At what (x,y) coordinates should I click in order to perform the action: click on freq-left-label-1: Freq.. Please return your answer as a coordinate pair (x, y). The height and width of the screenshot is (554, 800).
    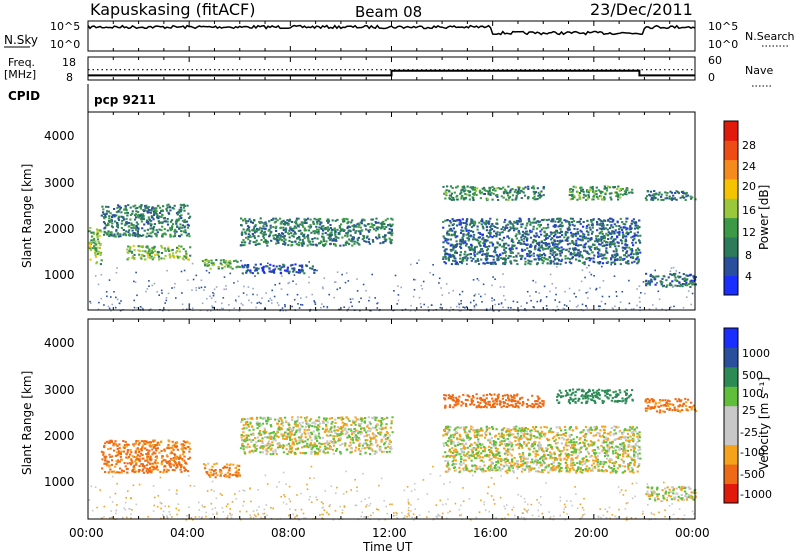
    Looking at the image, I should click on (21, 62).